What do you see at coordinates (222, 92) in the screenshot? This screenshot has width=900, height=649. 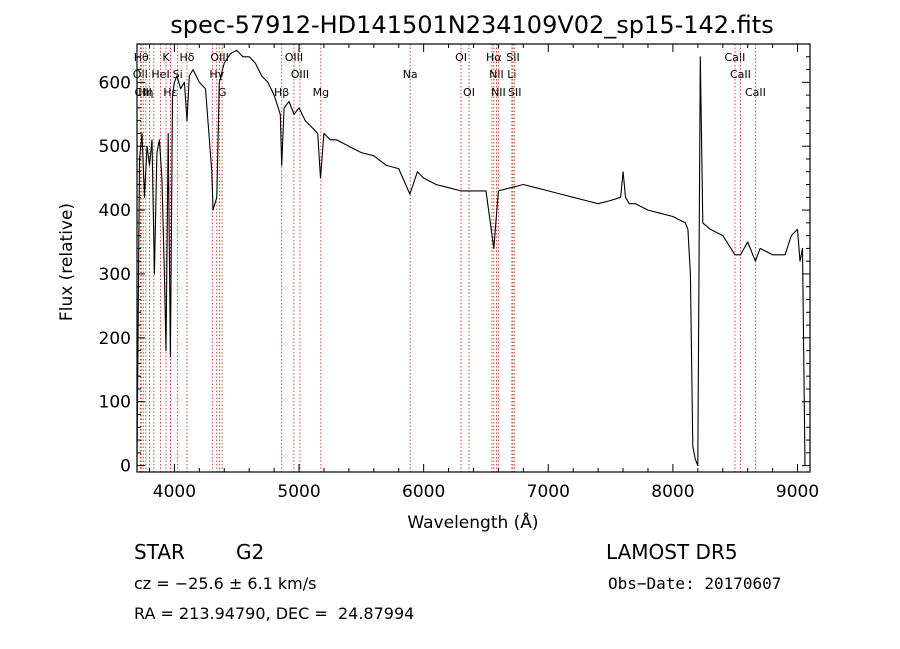 I see `line-marker-label: G` at bounding box center [222, 92].